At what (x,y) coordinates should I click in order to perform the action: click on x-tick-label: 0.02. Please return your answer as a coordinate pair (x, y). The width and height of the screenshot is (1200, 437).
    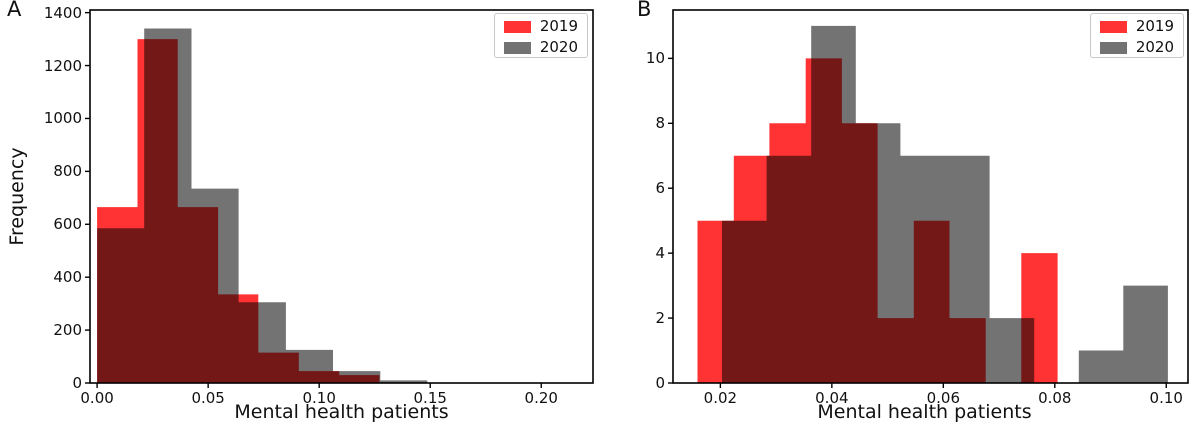
    Looking at the image, I should click on (720, 398).